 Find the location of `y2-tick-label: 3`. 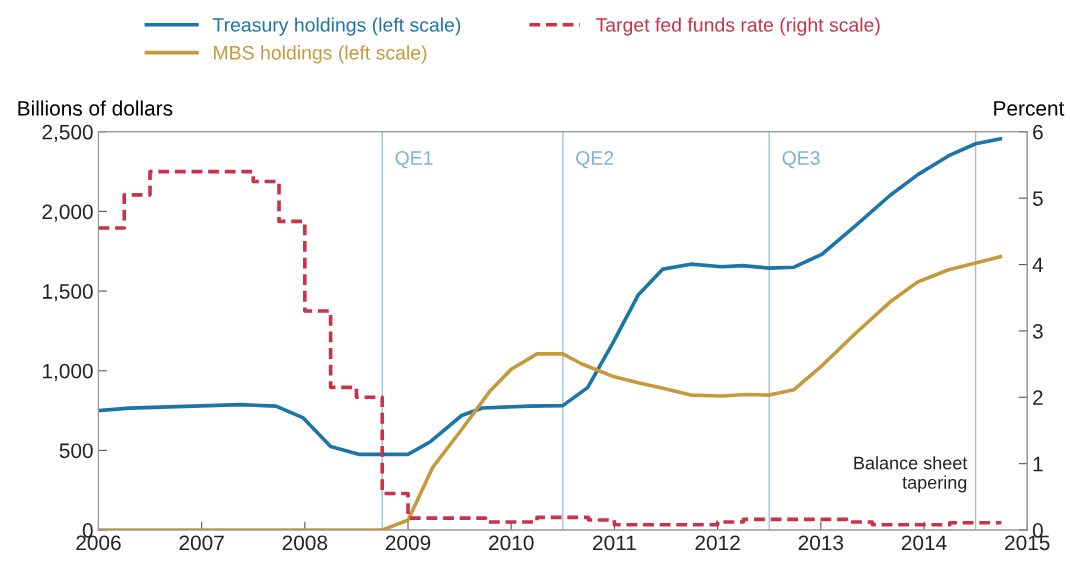

y2-tick-label: 3 is located at coordinates (1037, 331).